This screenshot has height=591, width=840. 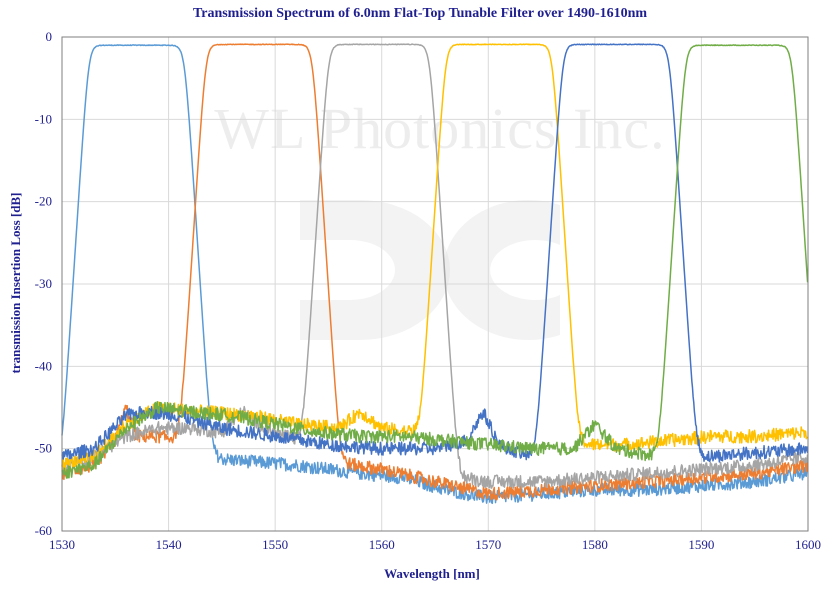 What do you see at coordinates (375, 270) in the screenshot?
I see `watermark-logo-left-mark` at bounding box center [375, 270].